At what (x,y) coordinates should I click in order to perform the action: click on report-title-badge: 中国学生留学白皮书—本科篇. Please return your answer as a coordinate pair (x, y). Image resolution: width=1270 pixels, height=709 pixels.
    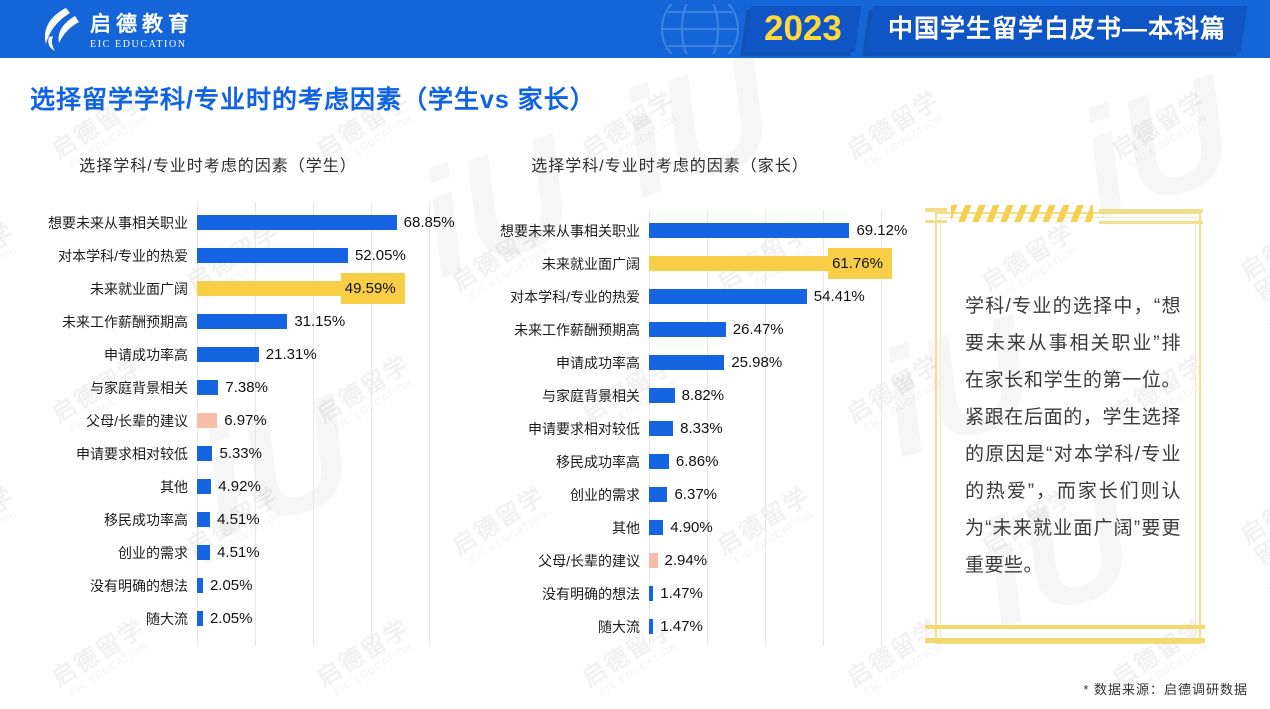
    Looking at the image, I should click on (1057, 29).